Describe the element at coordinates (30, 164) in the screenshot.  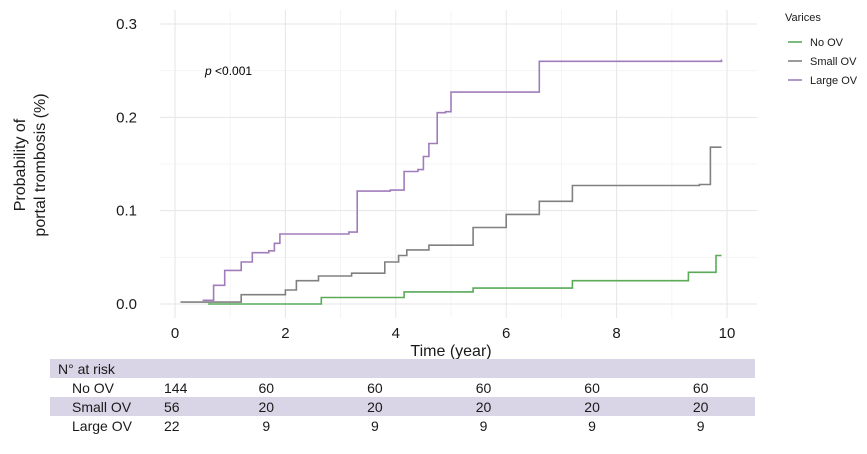
I see `y-axis-label: Probability of portal trombosis (%)` at that location.